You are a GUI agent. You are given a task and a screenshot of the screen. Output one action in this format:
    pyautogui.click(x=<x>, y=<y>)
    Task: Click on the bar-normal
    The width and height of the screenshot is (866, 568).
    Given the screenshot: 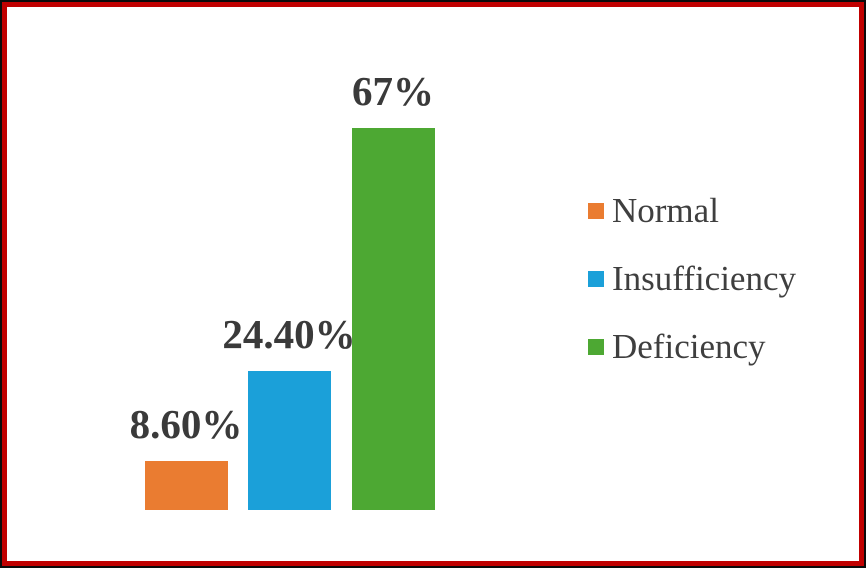 What is the action you would take?
    pyautogui.click(x=186, y=485)
    